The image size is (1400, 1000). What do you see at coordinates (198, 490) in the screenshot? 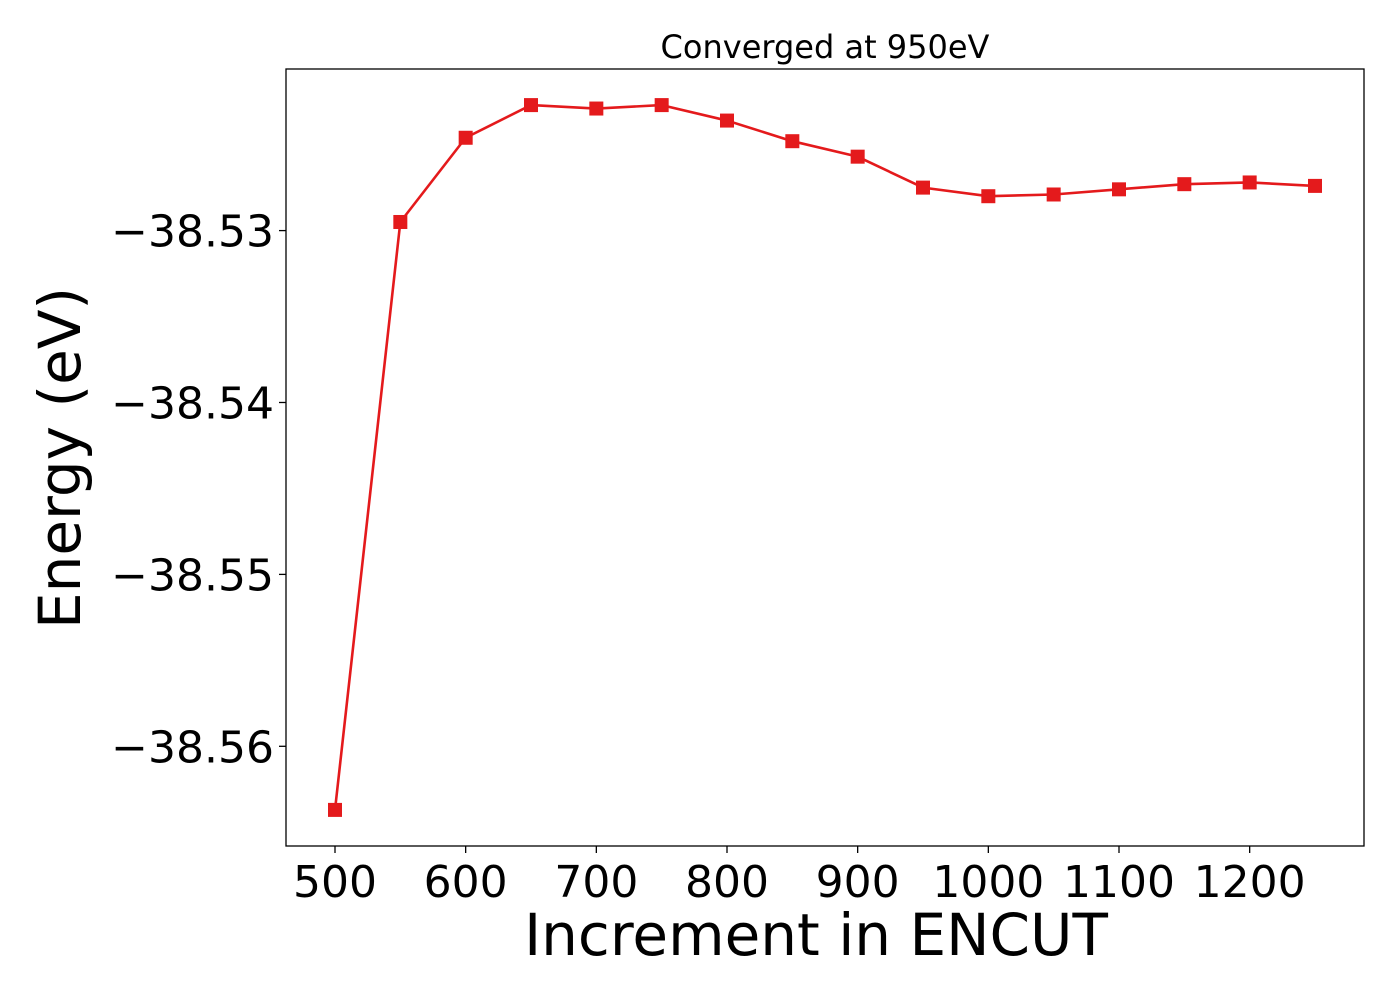
I see `y-axis: −38.53 −38.54 −38.55 −38.56` at bounding box center [198, 490].